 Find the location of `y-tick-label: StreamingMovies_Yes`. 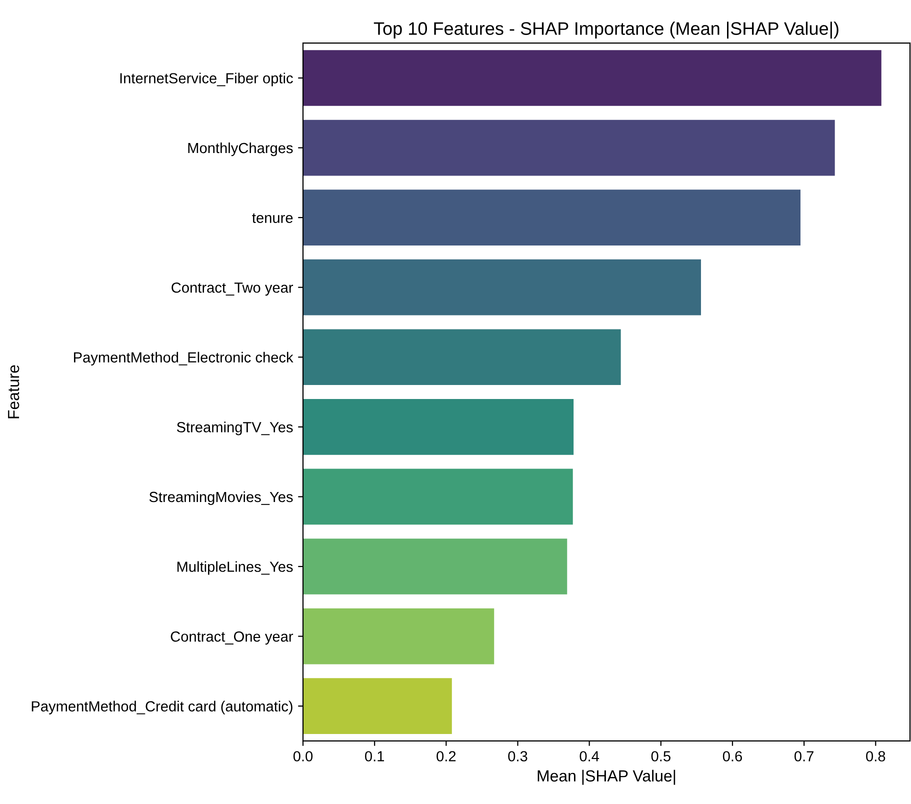

y-tick-label: StreamingMovies_Yes is located at coordinates (221, 498).